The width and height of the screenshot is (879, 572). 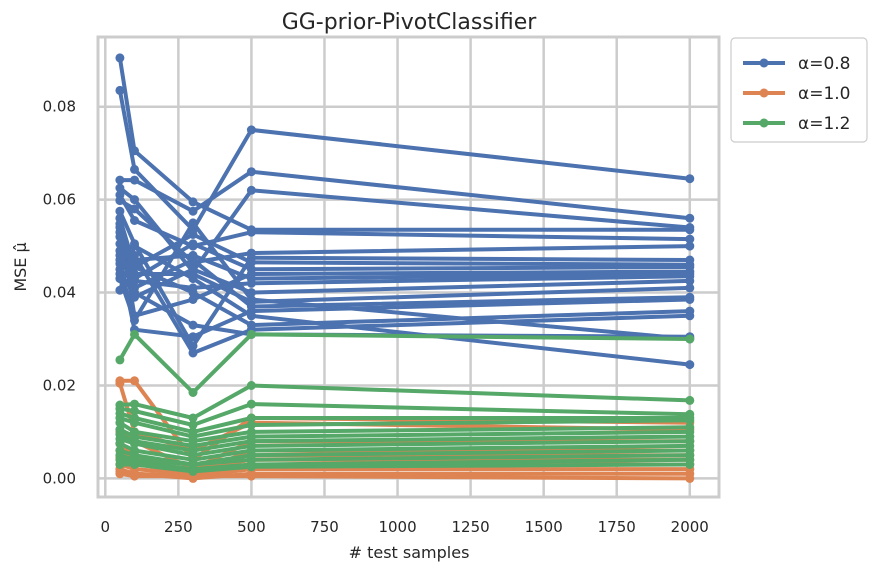 I want to click on x-tick-label: 1750, so click(x=617, y=527).